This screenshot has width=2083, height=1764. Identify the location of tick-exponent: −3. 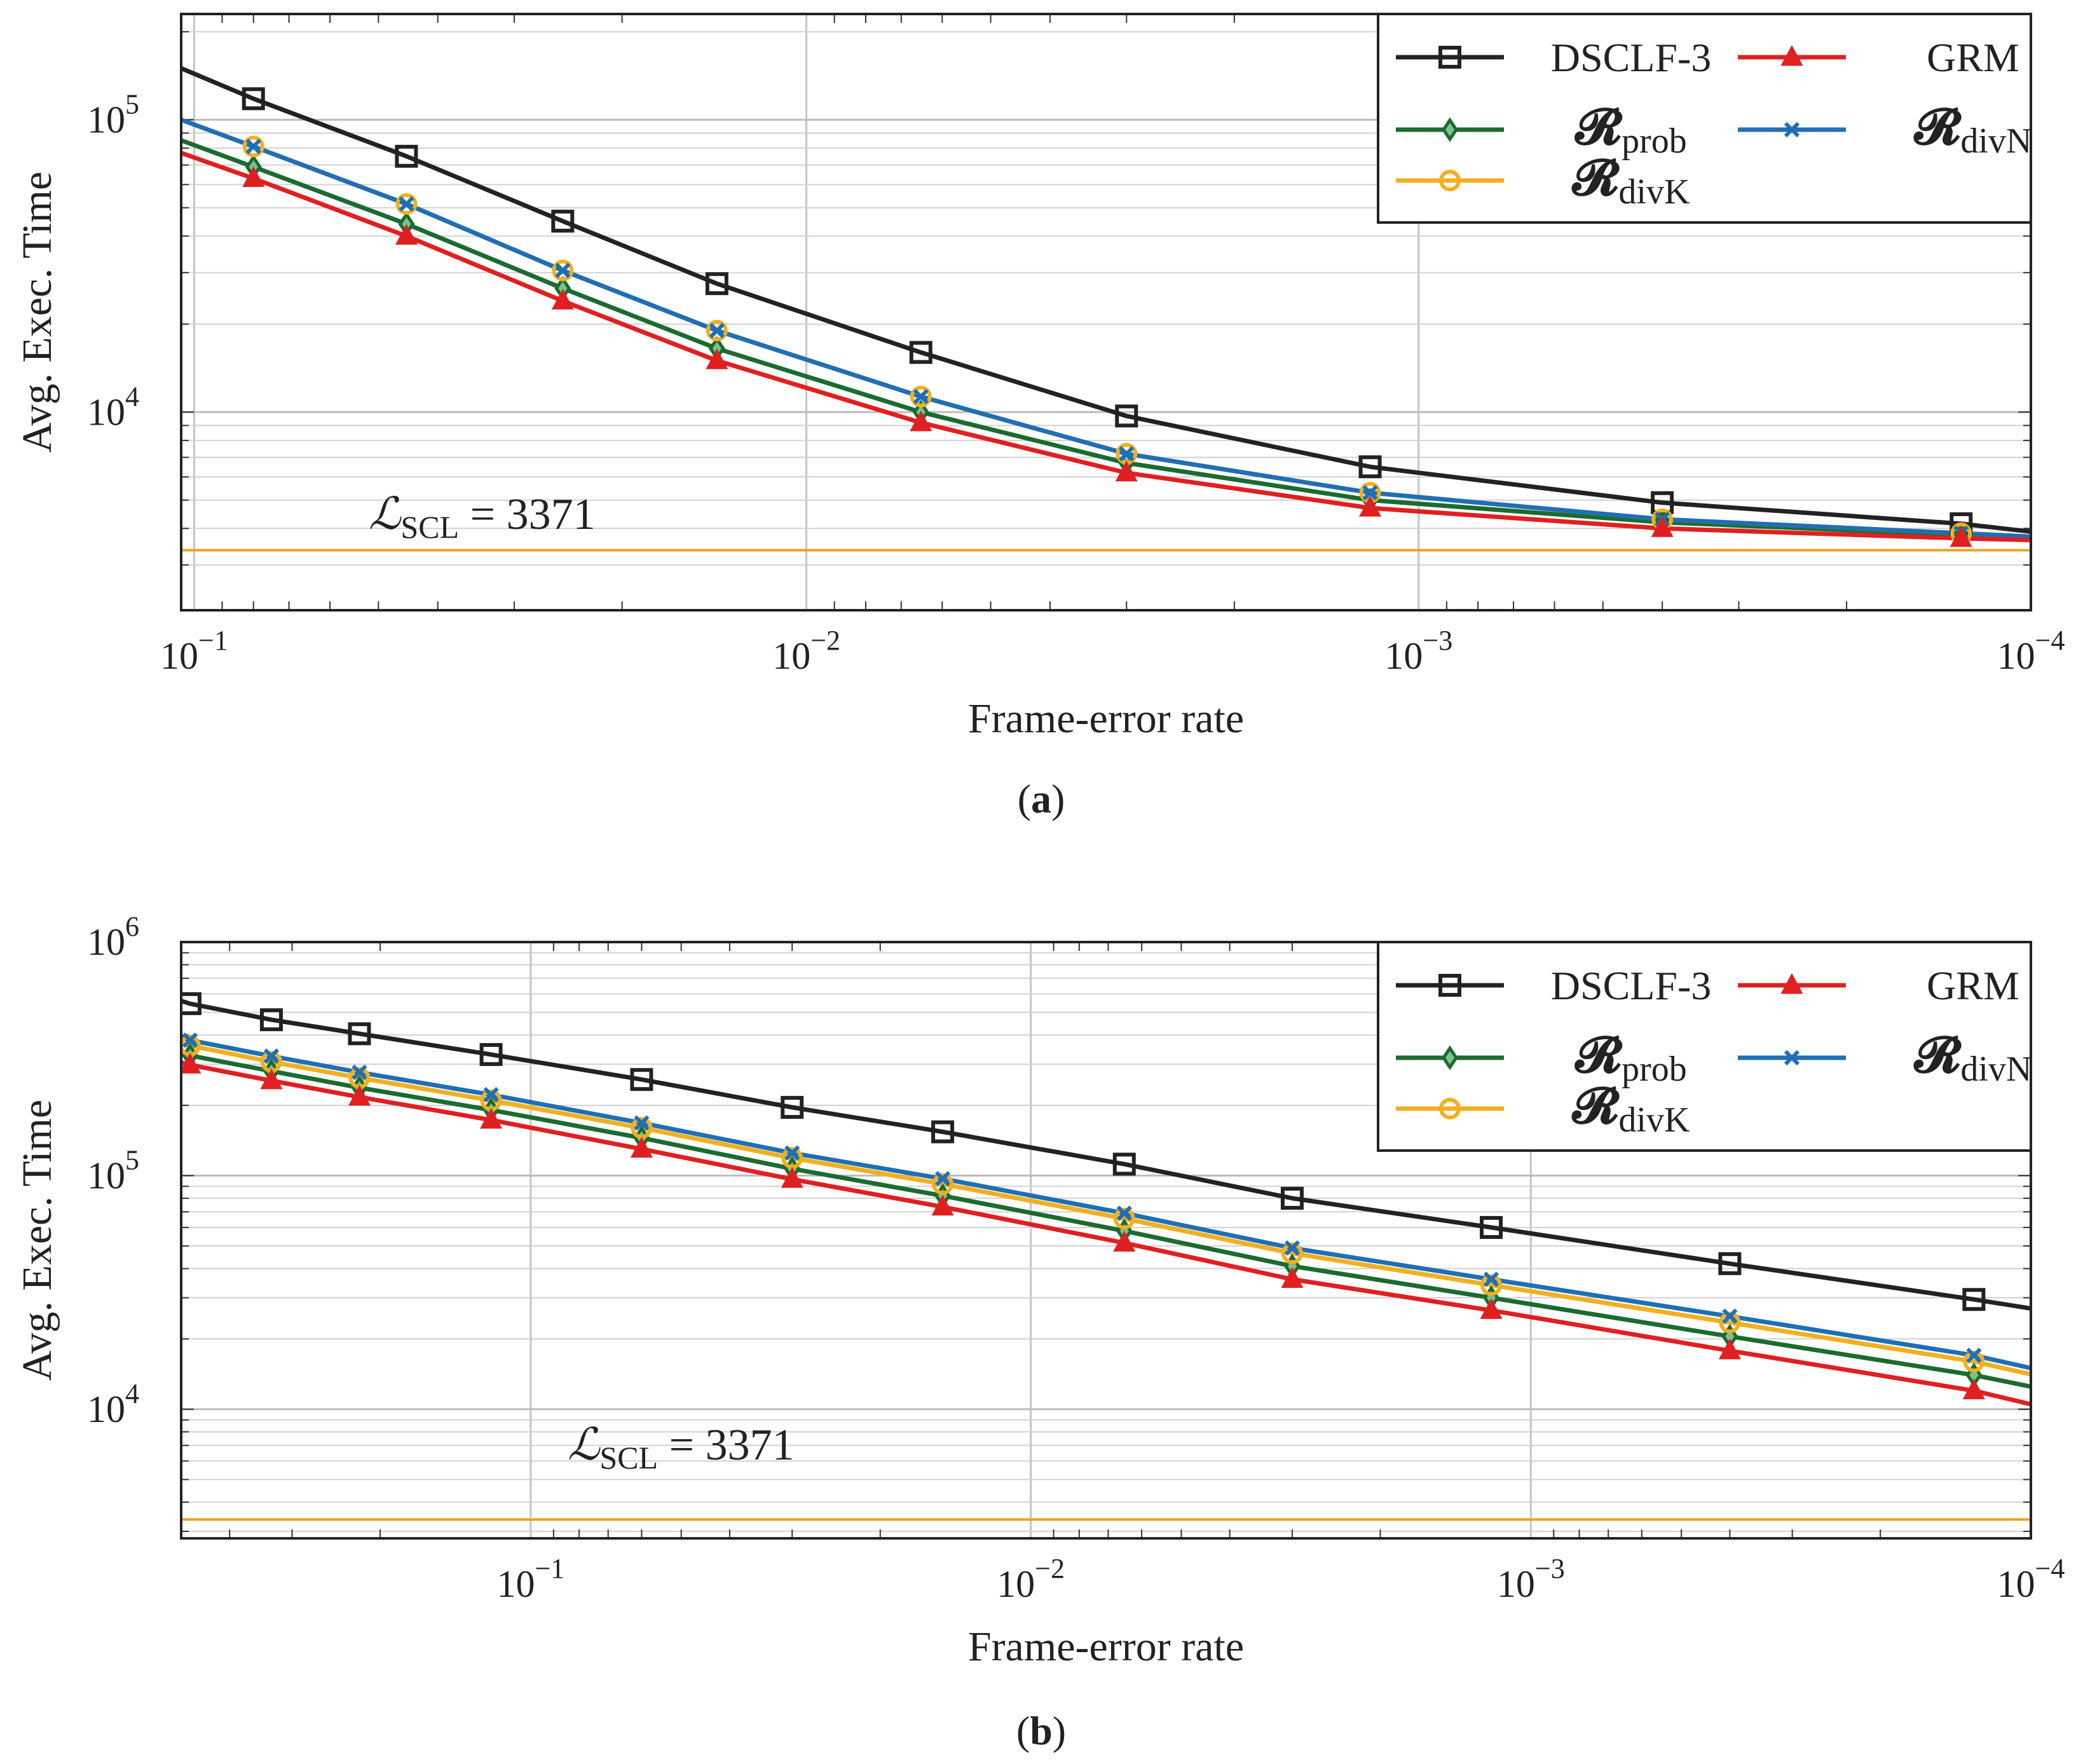
(1550, 1568).